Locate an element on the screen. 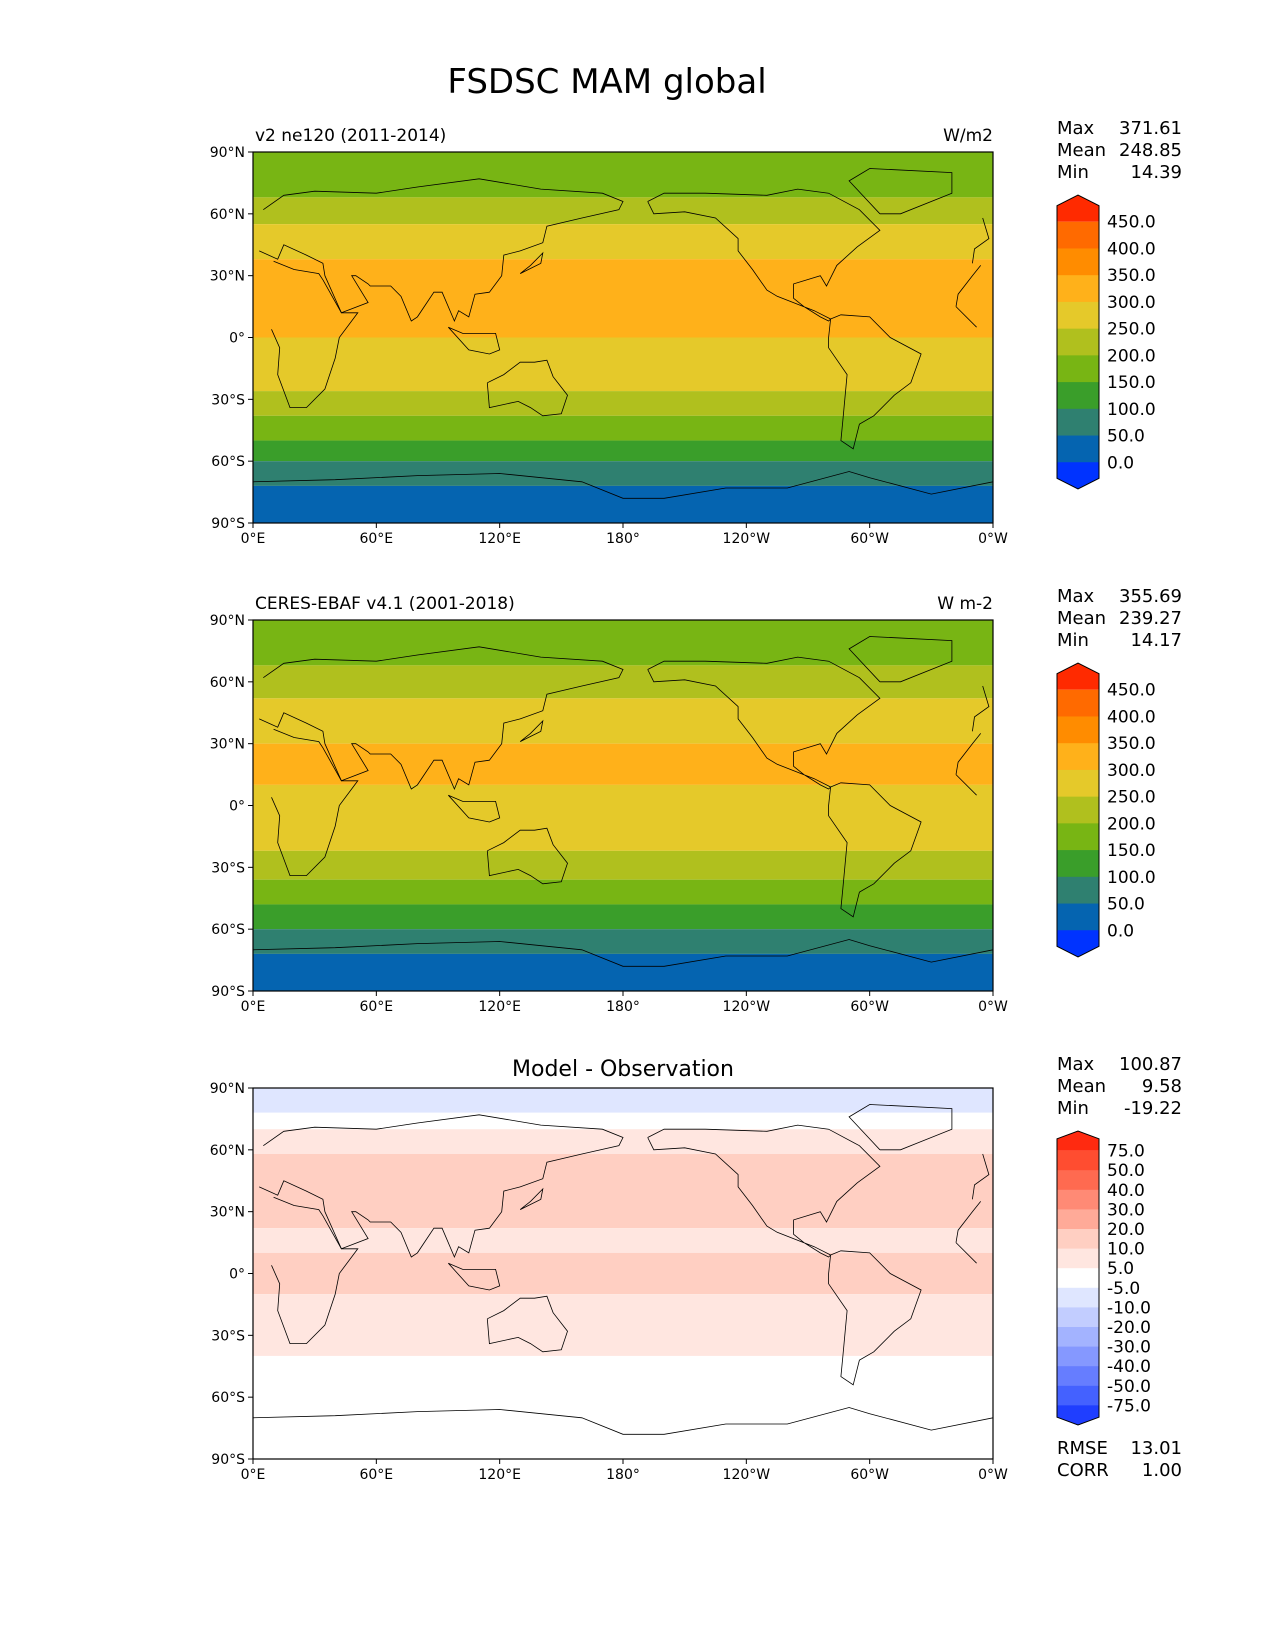 Image resolution: width=1275 pixels, height=1650 pixels. colorbar-label: 50.0 is located at coordinates (1126, 1171).